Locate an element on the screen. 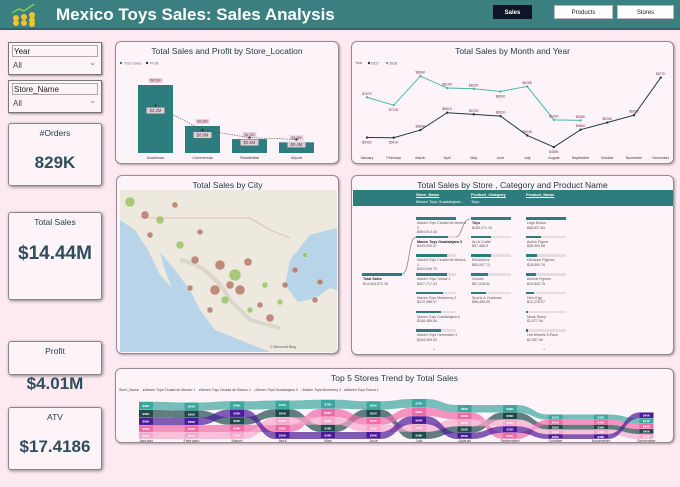 Image resolution: width=680 pixels, height=487 pixels. node-label: Maven Toys Guadalajara 3 is located at coordinates (439, 241).